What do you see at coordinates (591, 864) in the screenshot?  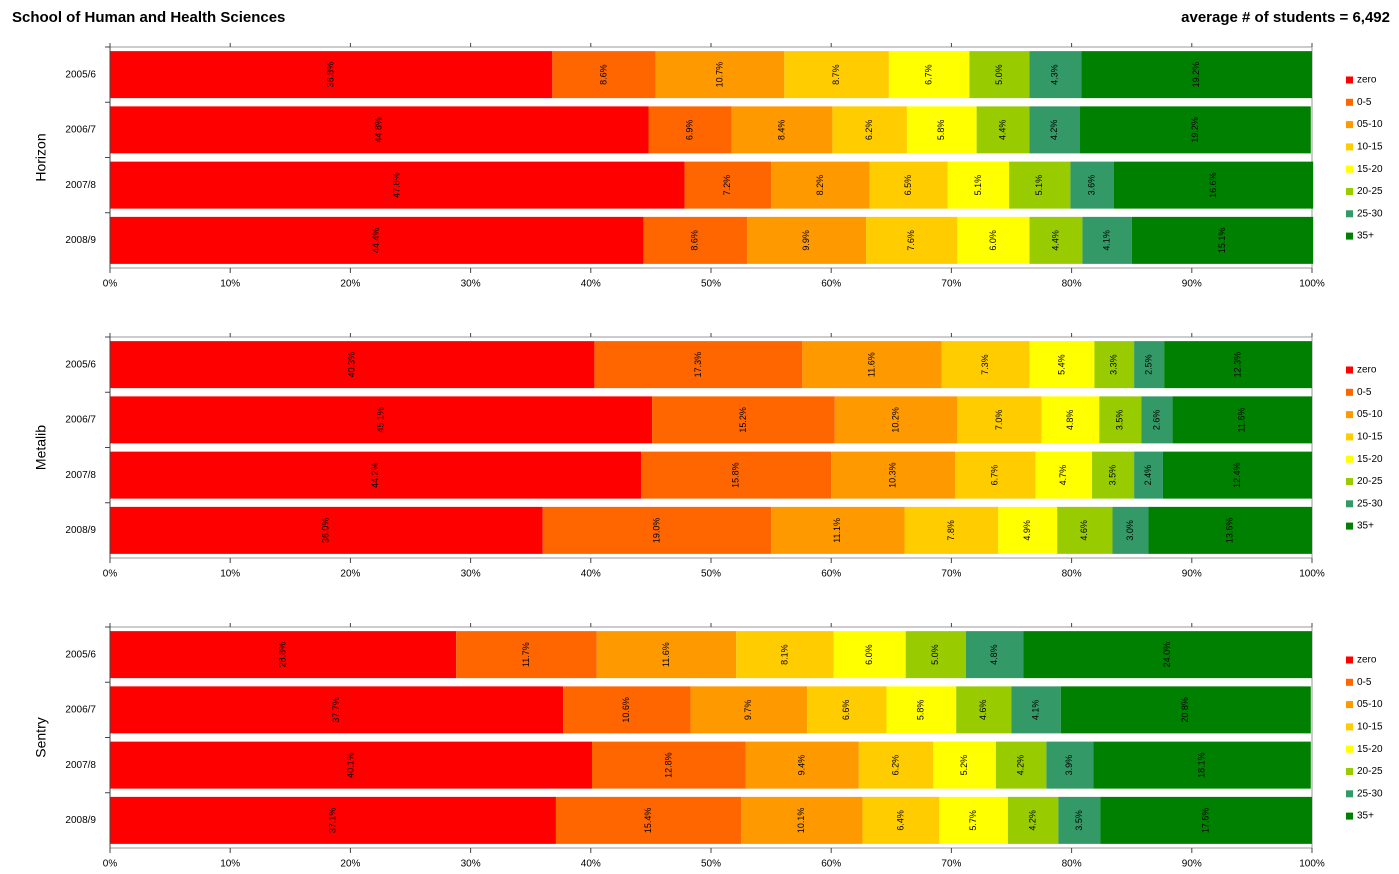 I see `x-tick-label: 40%` at bounding box center [591, 864].